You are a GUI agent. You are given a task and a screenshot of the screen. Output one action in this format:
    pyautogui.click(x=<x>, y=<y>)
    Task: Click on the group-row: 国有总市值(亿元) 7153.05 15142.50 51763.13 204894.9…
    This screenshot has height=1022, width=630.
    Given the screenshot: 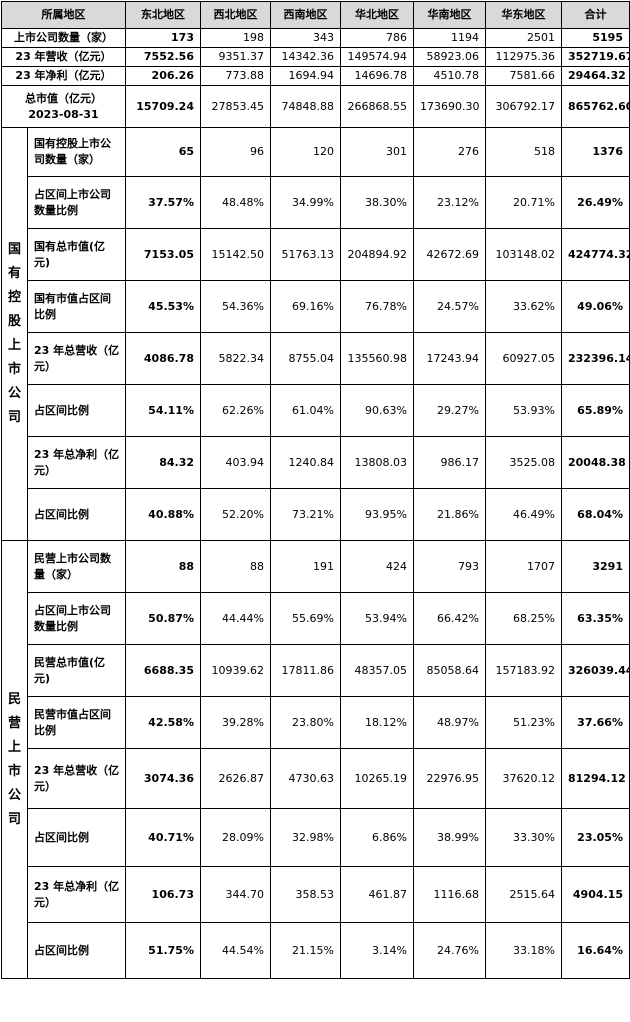 What is the action you would take?
    pyautogui.click(x=316, y=254)
    